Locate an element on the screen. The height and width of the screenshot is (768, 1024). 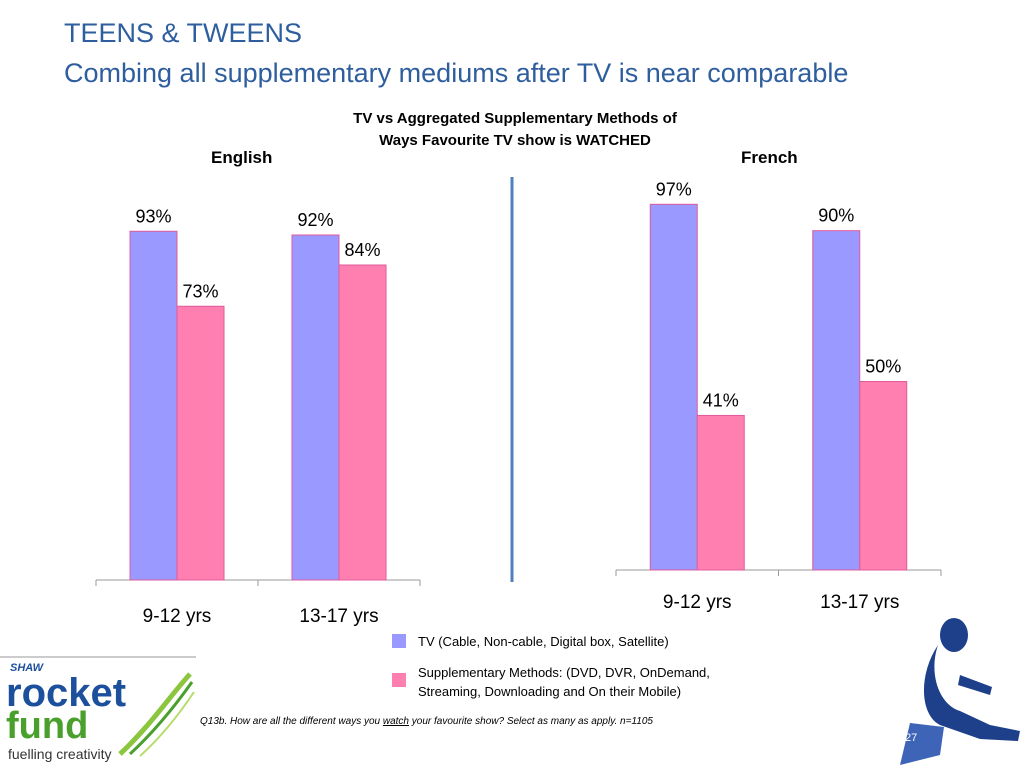
data-label-french-supplementary-1: 41% is located at coordinates (721, 400).